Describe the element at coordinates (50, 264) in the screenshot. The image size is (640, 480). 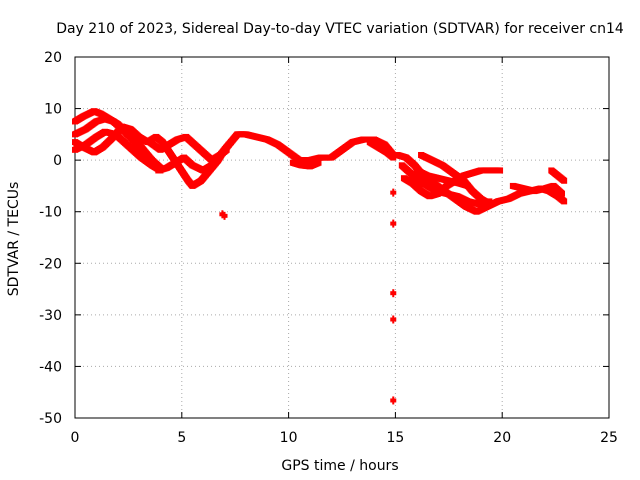
I see `y-tick-label: -20` at that location.